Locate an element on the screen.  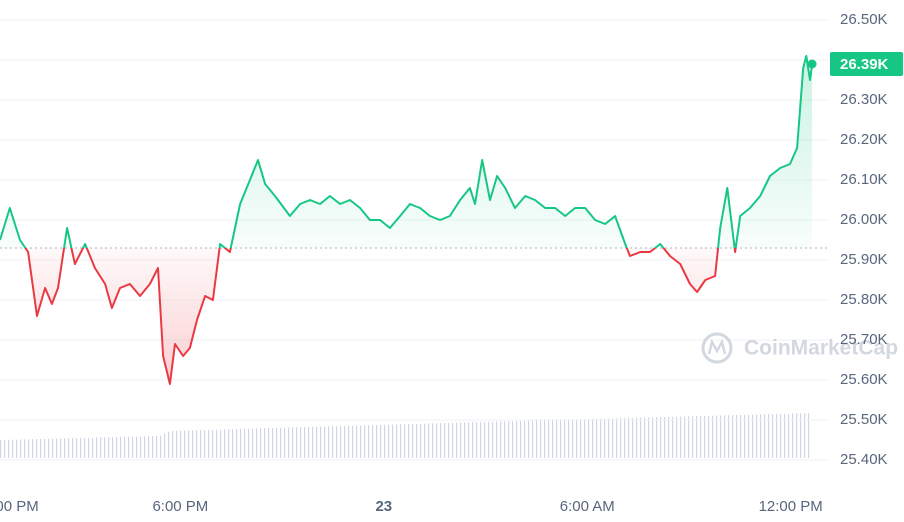
y-tick-label: 26.20K is located at coordinates (864, 139).